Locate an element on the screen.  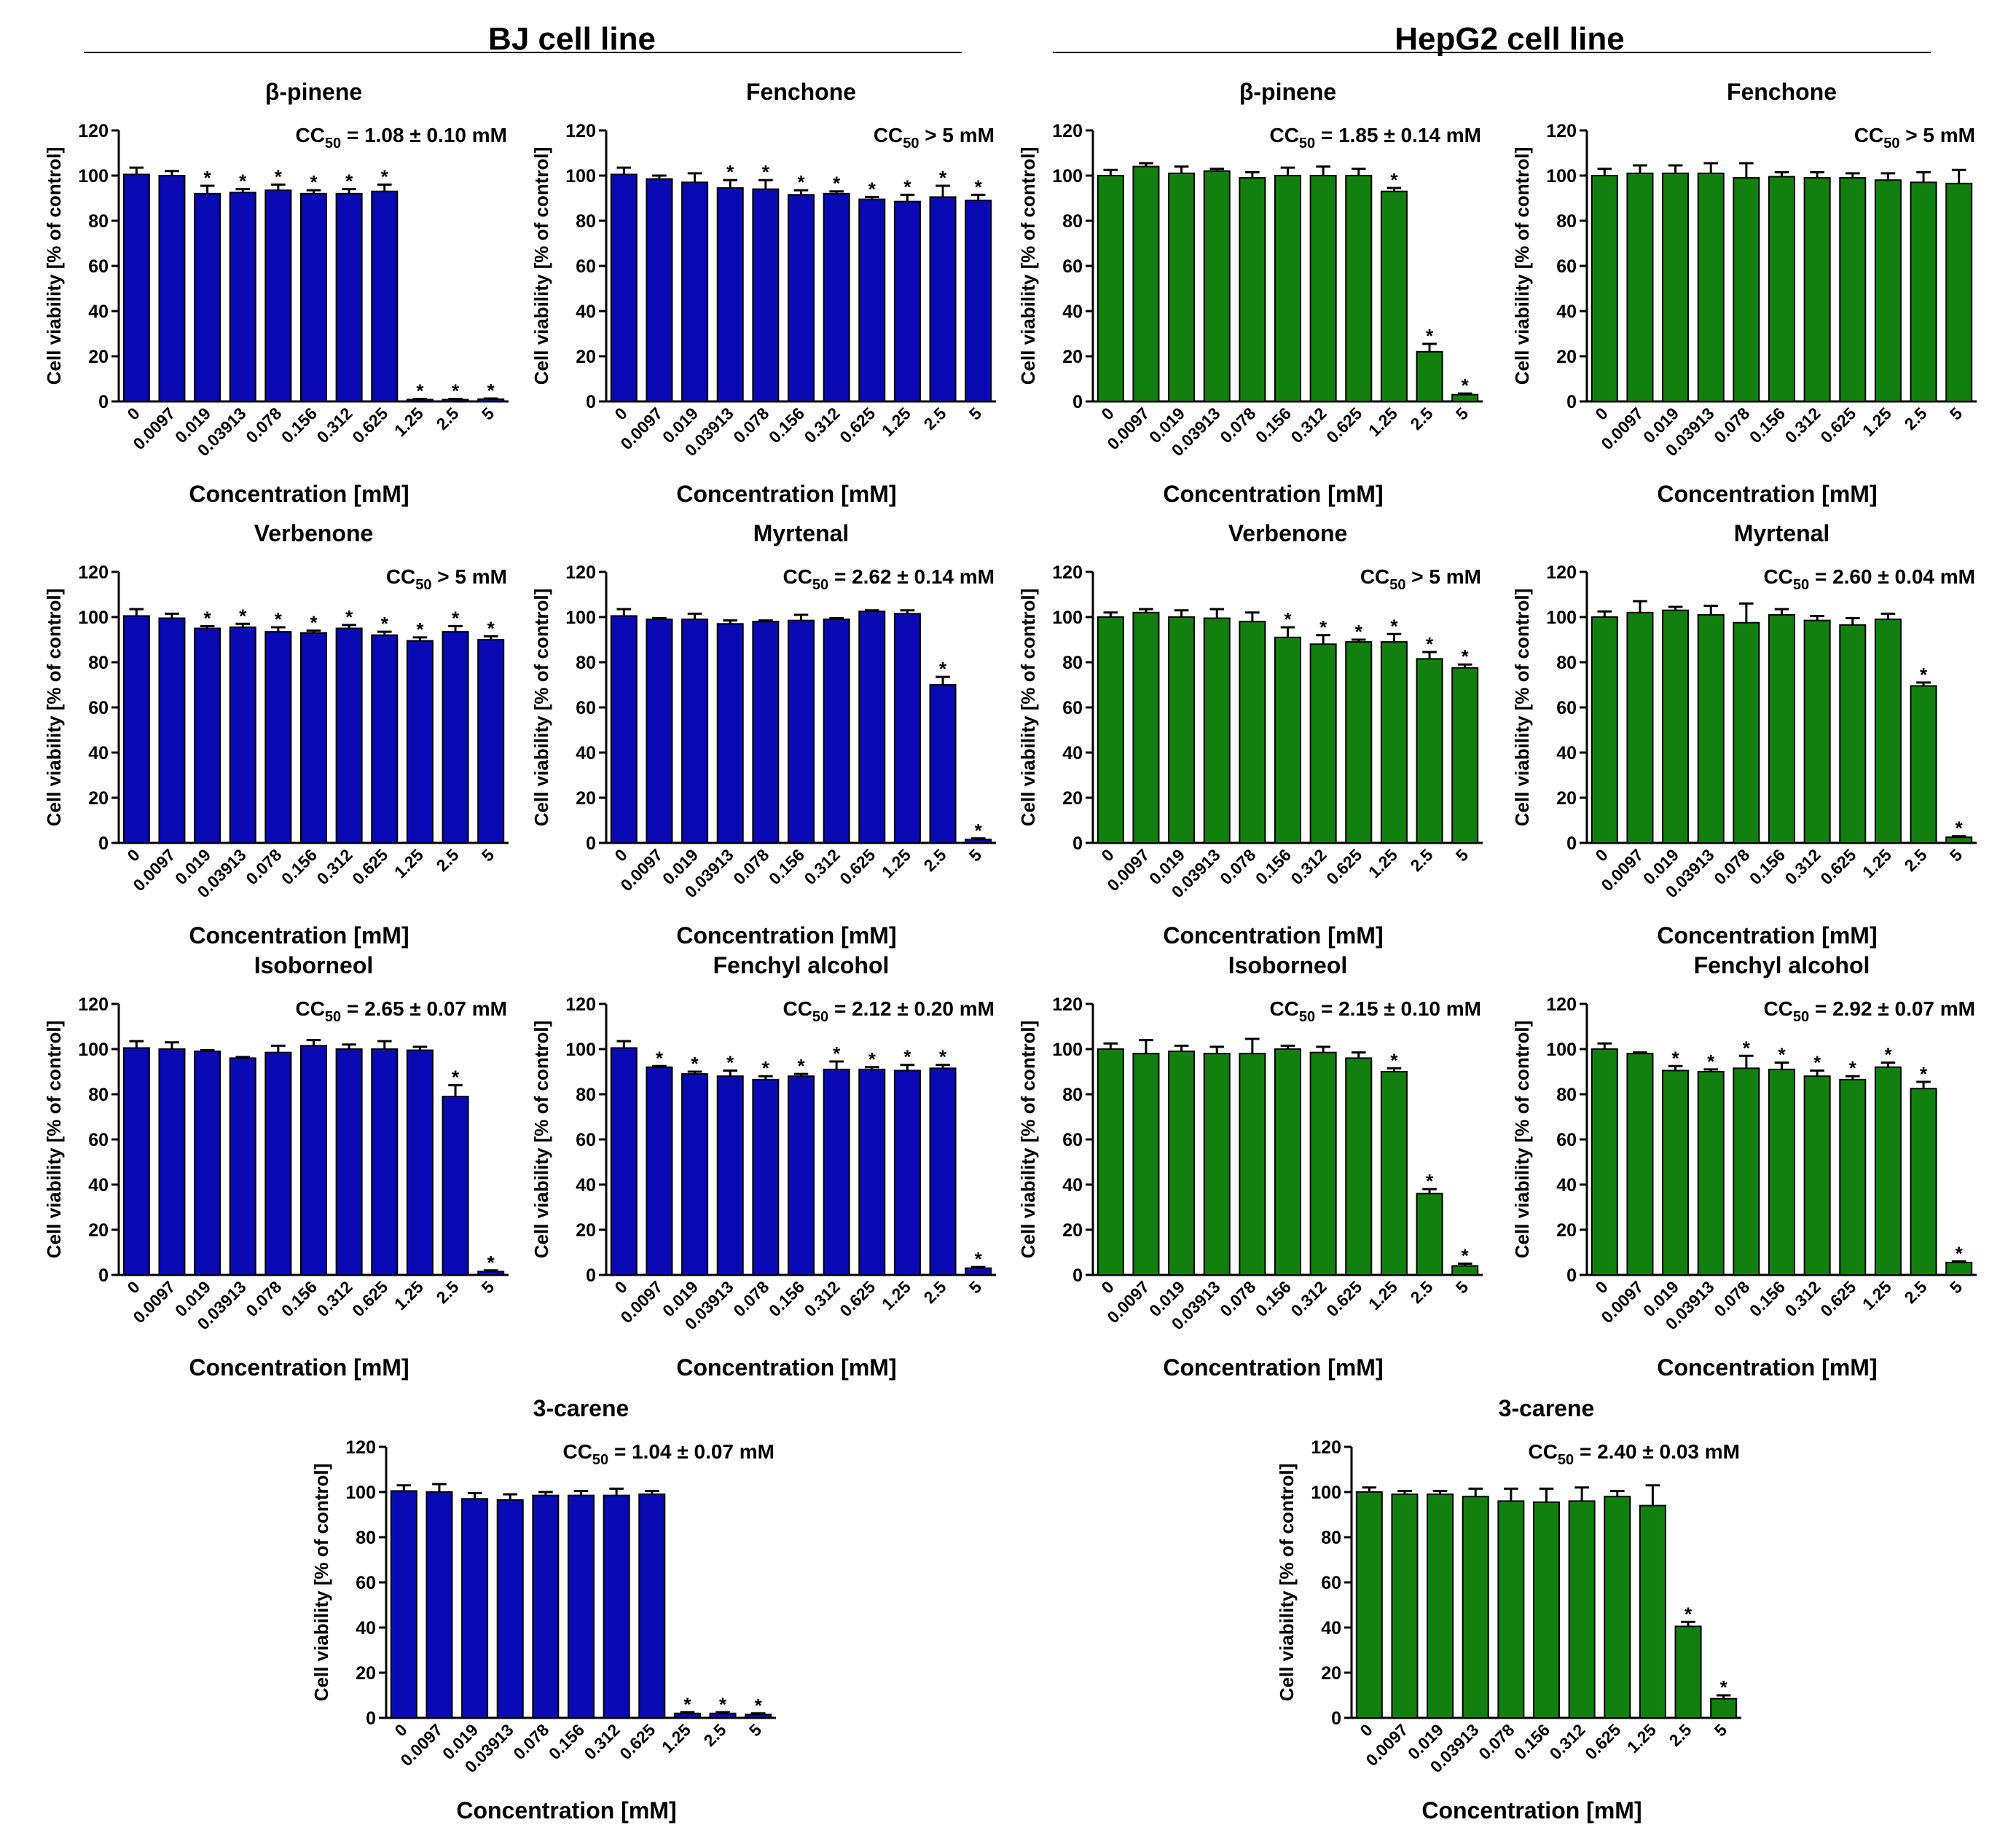
x-tick-label: 0.312 is located at coordinates (334, 1299).